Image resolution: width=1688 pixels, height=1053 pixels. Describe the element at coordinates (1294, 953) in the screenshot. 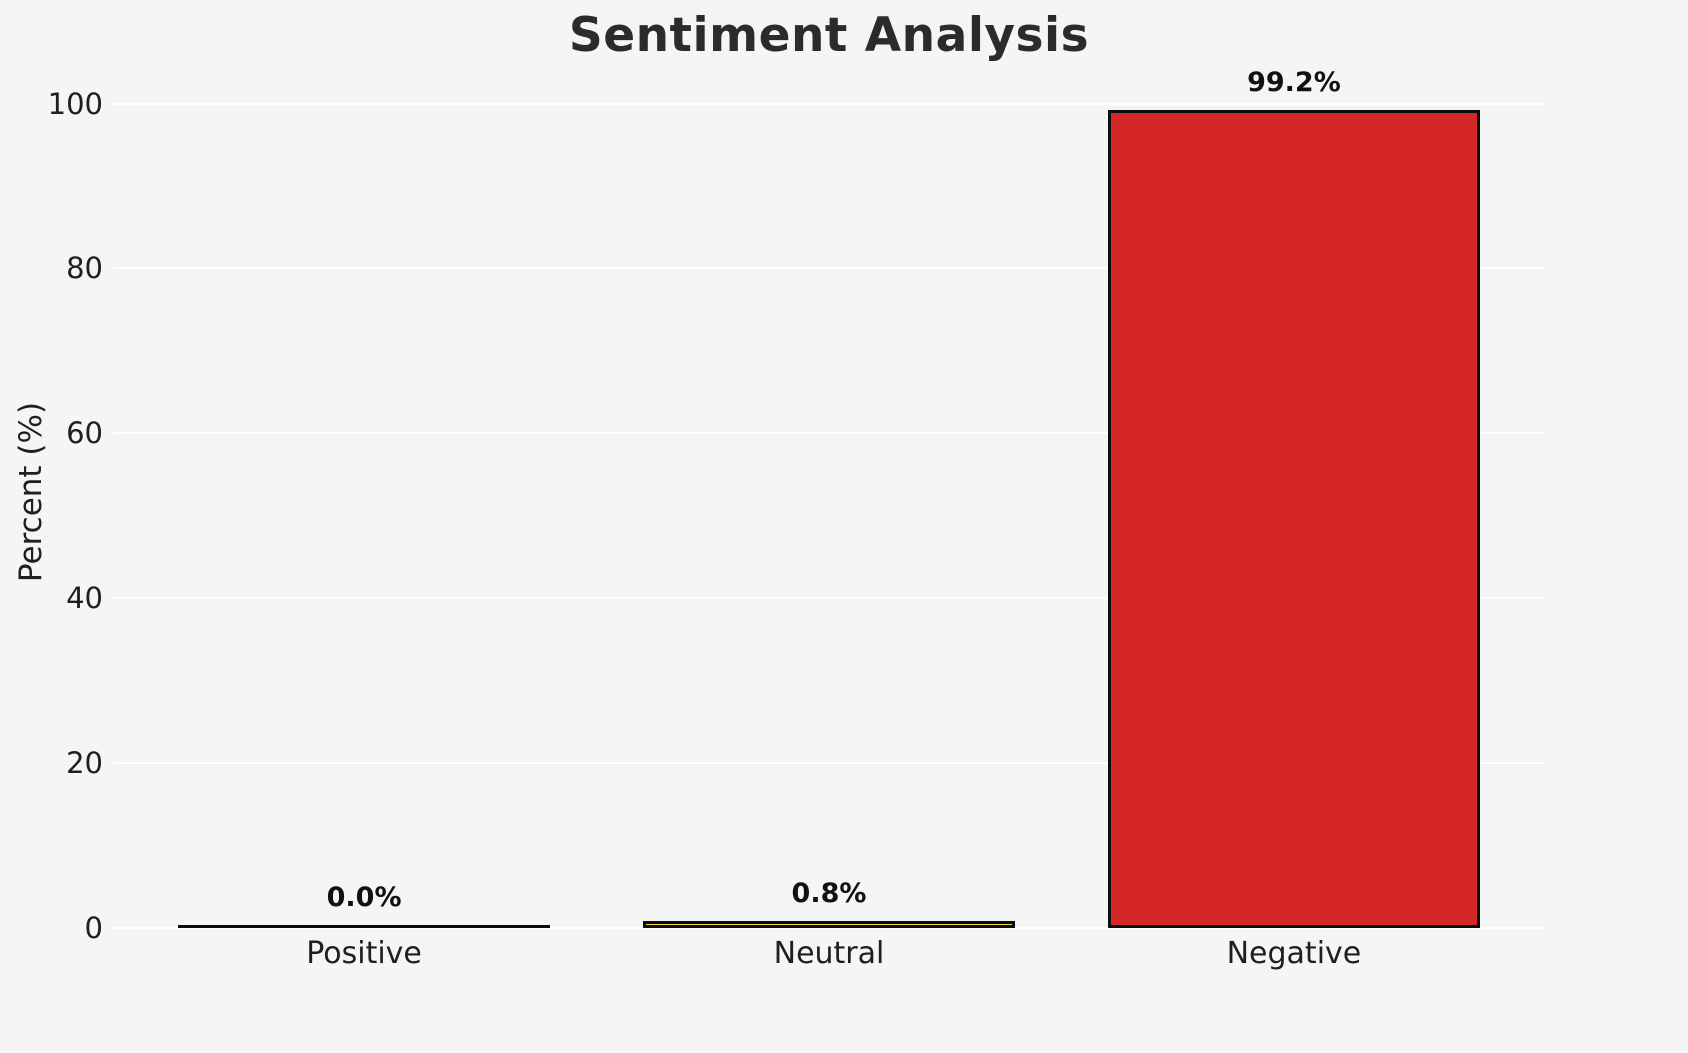

I see `x-tick-label: Negative` at that location.